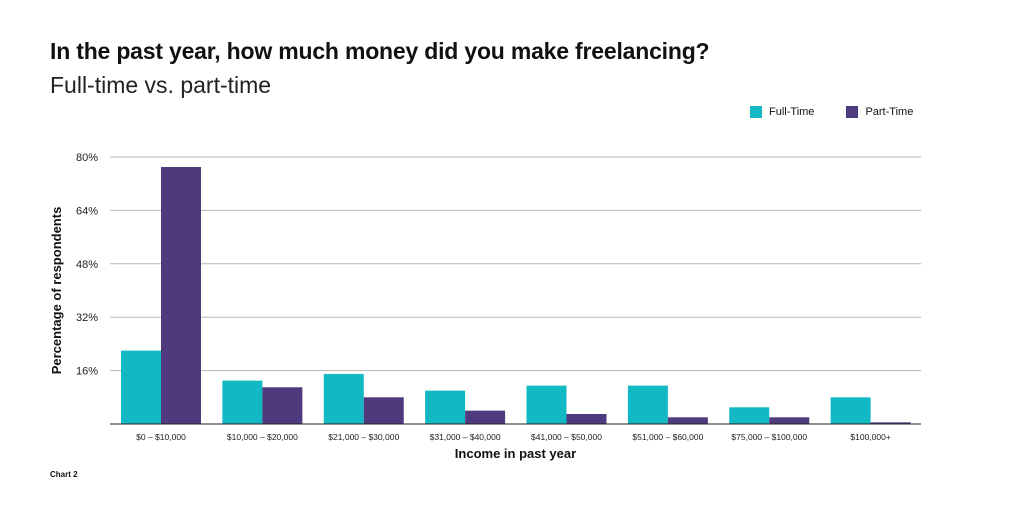 This screenshot has height=516, width=1024. I want to click on x-axis-title: Income in past year, so click(515, 453).